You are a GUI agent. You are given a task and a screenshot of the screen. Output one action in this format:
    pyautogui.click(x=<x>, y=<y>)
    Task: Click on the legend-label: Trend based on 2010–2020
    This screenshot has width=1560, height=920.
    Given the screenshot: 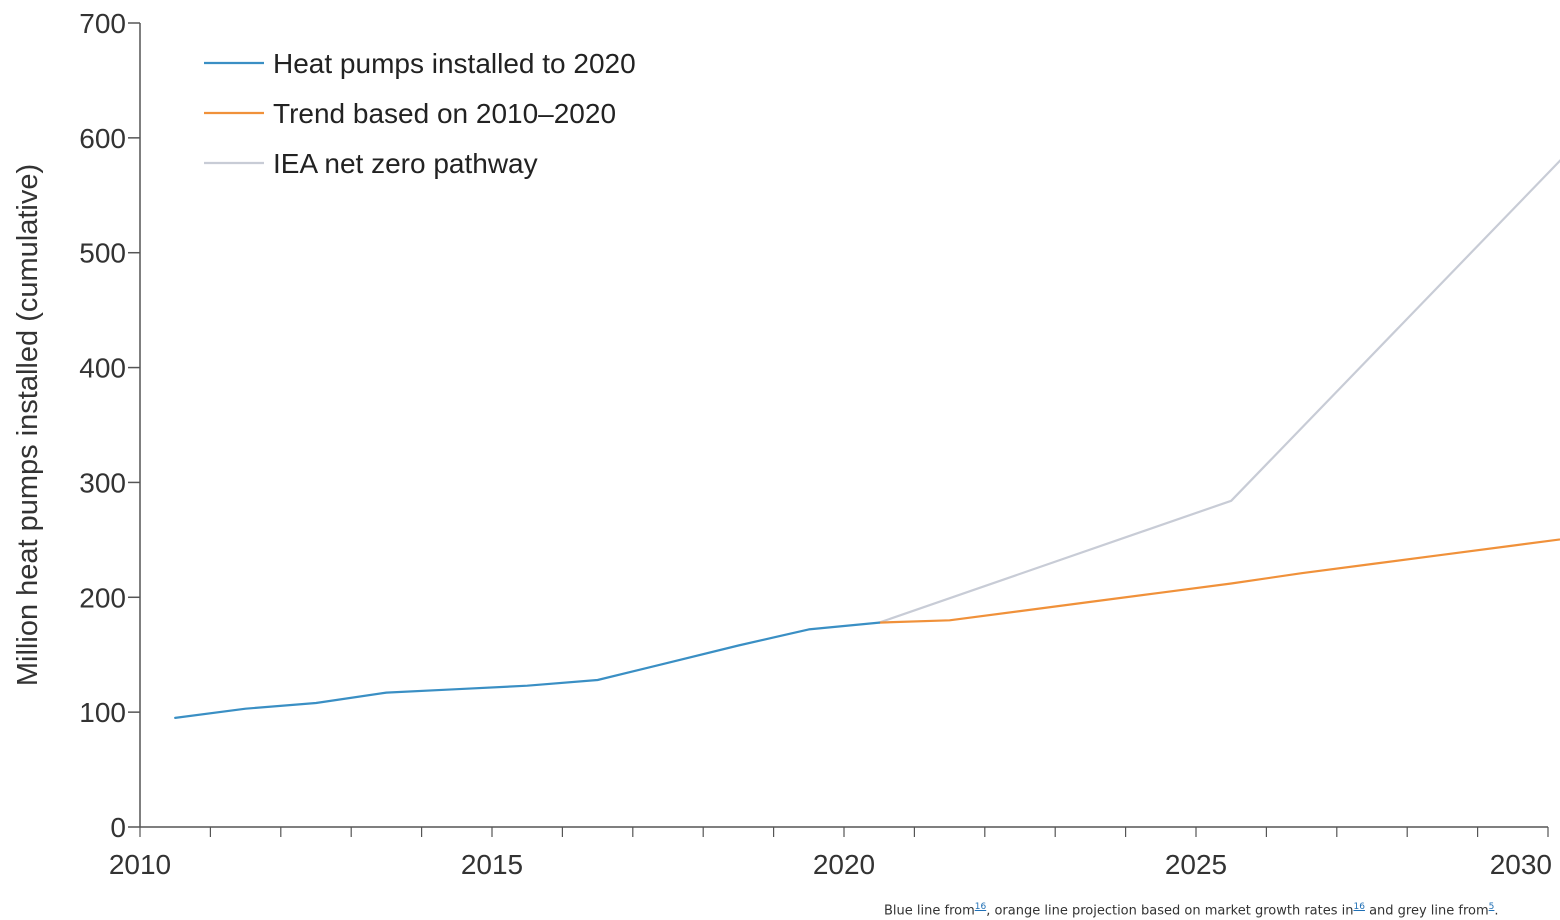 What is the action you would take?
    pyautogui.click(x=444, y=113)
    